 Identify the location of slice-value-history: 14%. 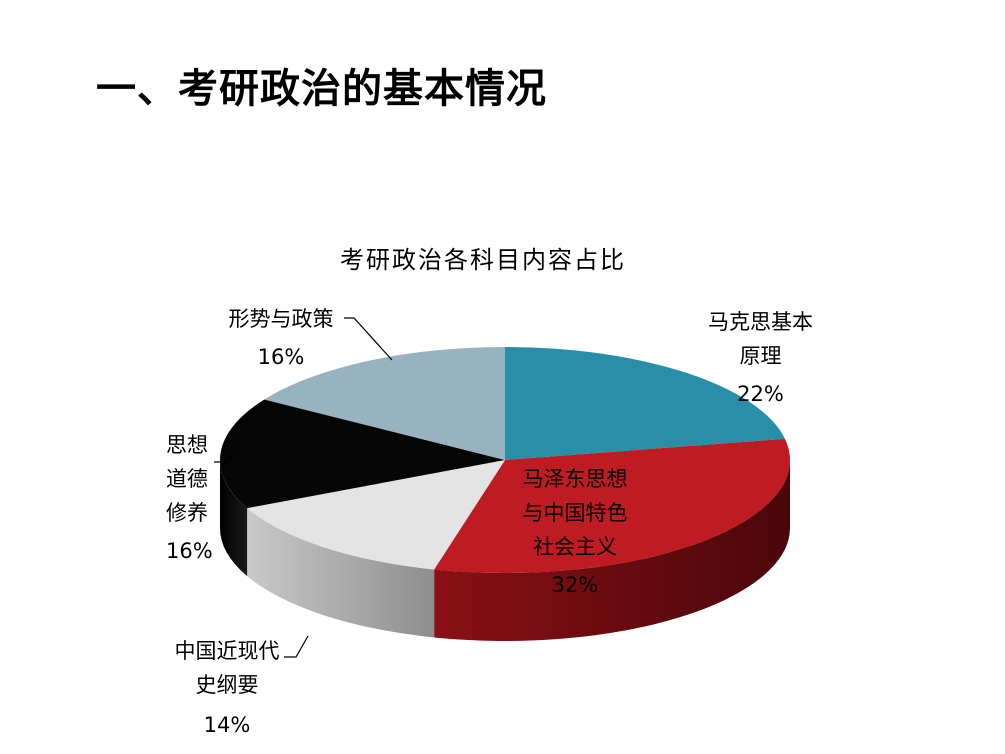
(227, 725).